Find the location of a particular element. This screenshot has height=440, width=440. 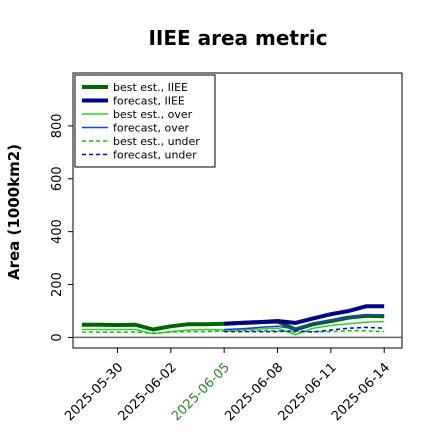

chart-title: IIEE area metric is located at coordinates (237, 38).